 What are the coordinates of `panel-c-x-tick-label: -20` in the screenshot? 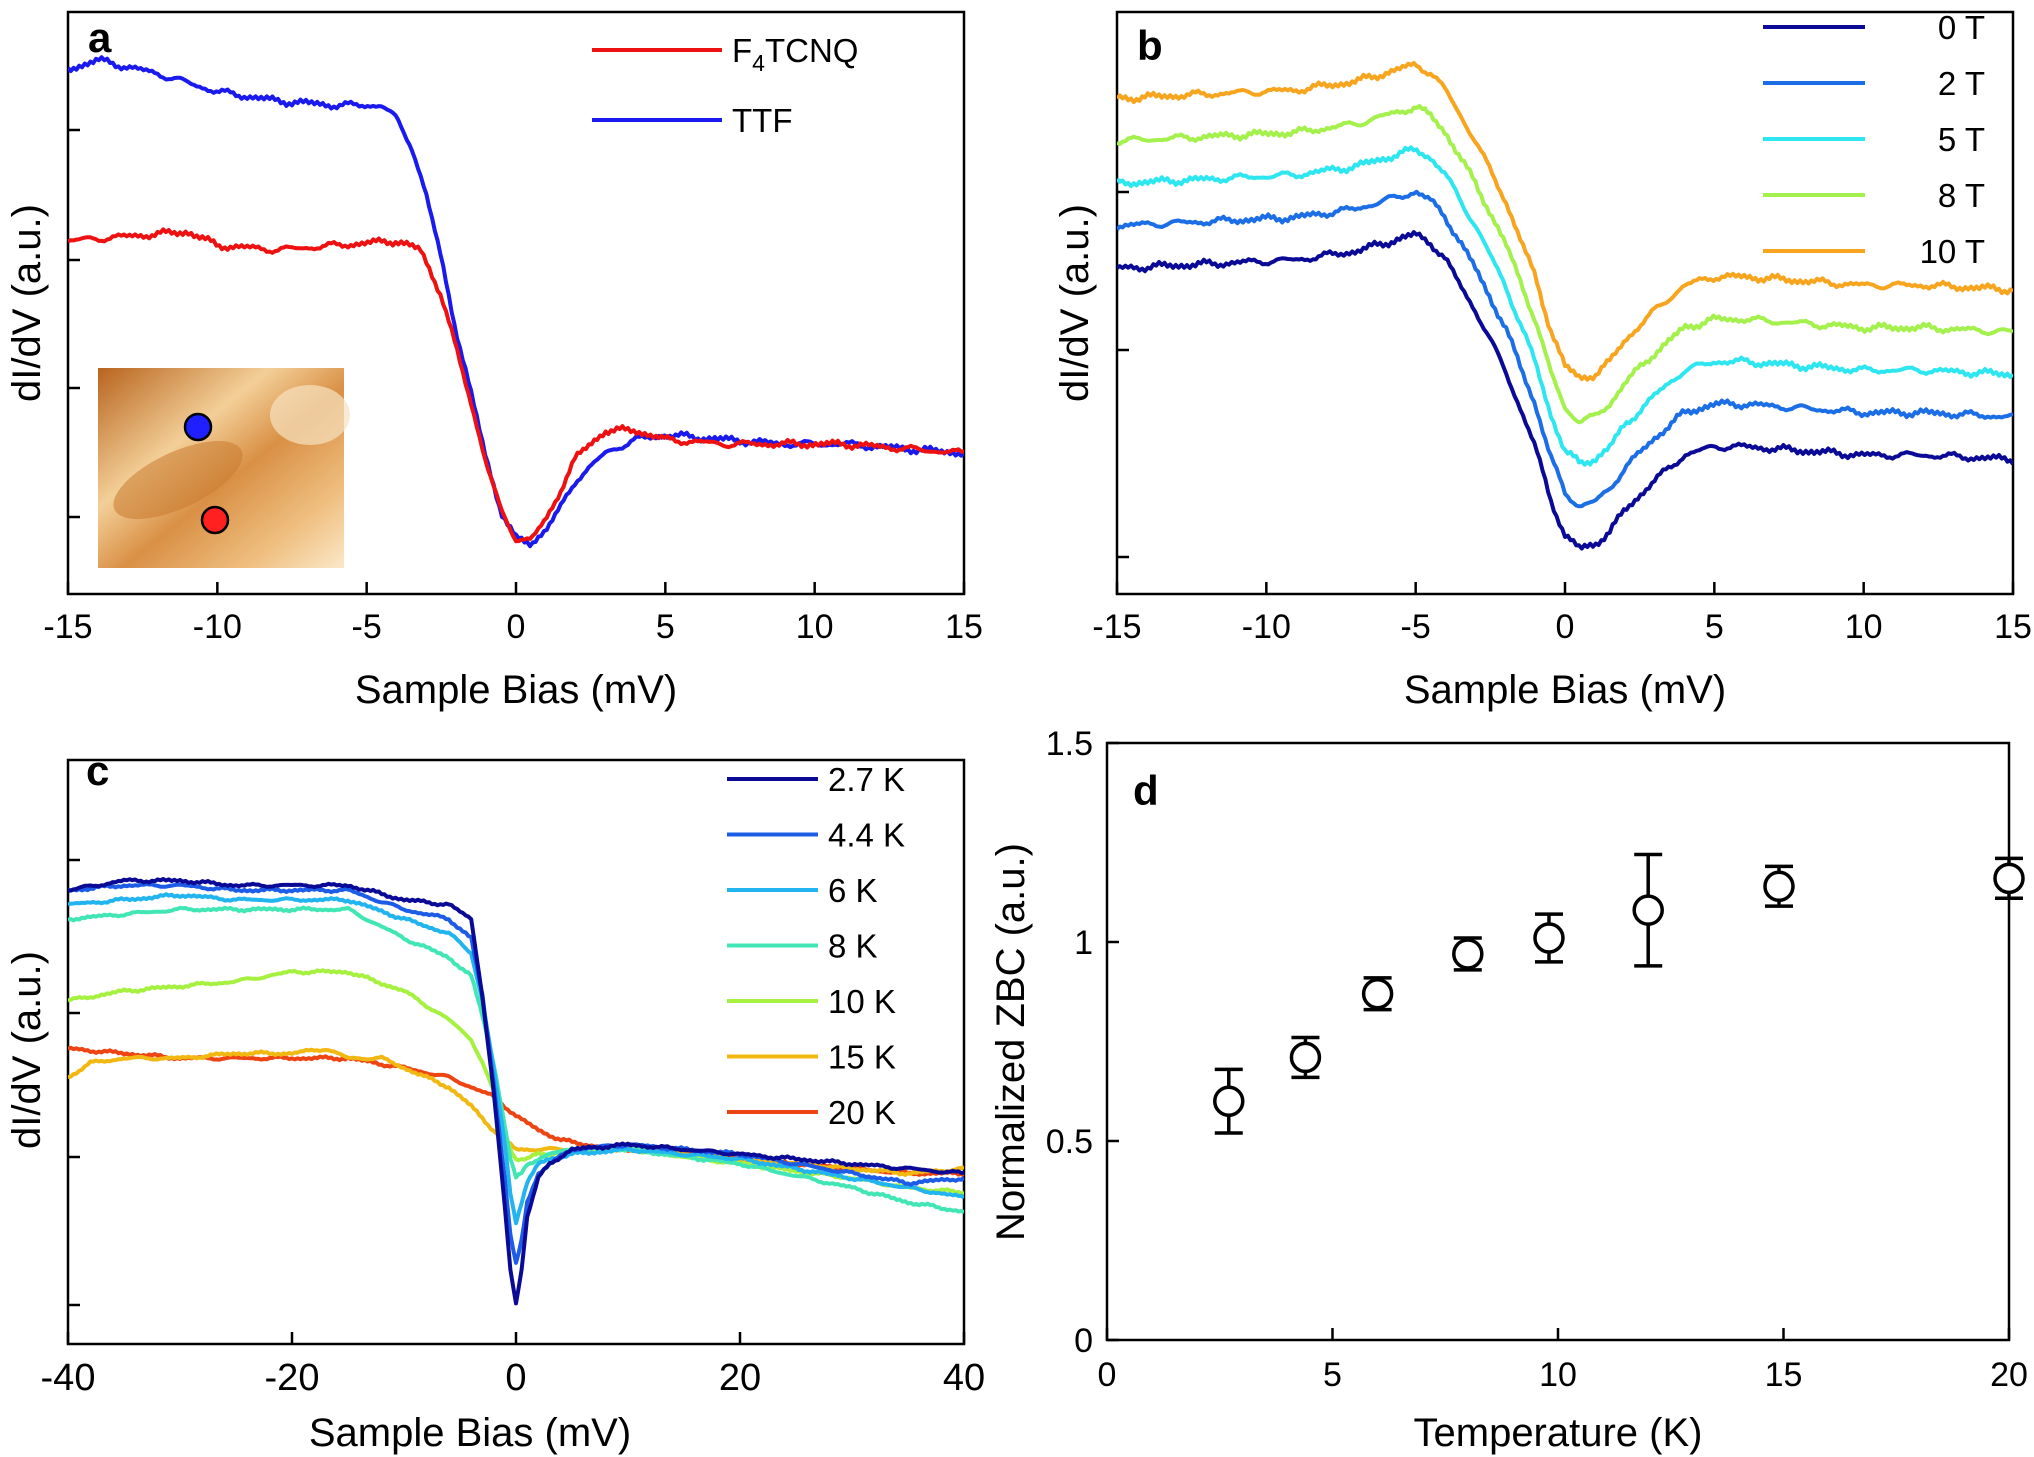 It's located at (292, 1378).